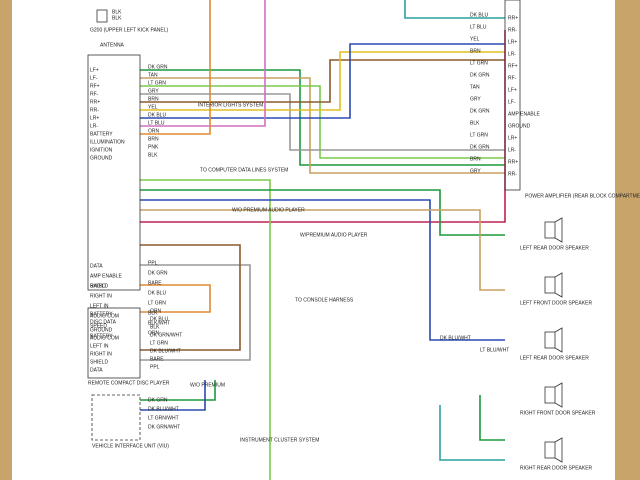  I want to click on cd-title: REMOTE COMPACT DISC PLAYER, so click(129, 383).